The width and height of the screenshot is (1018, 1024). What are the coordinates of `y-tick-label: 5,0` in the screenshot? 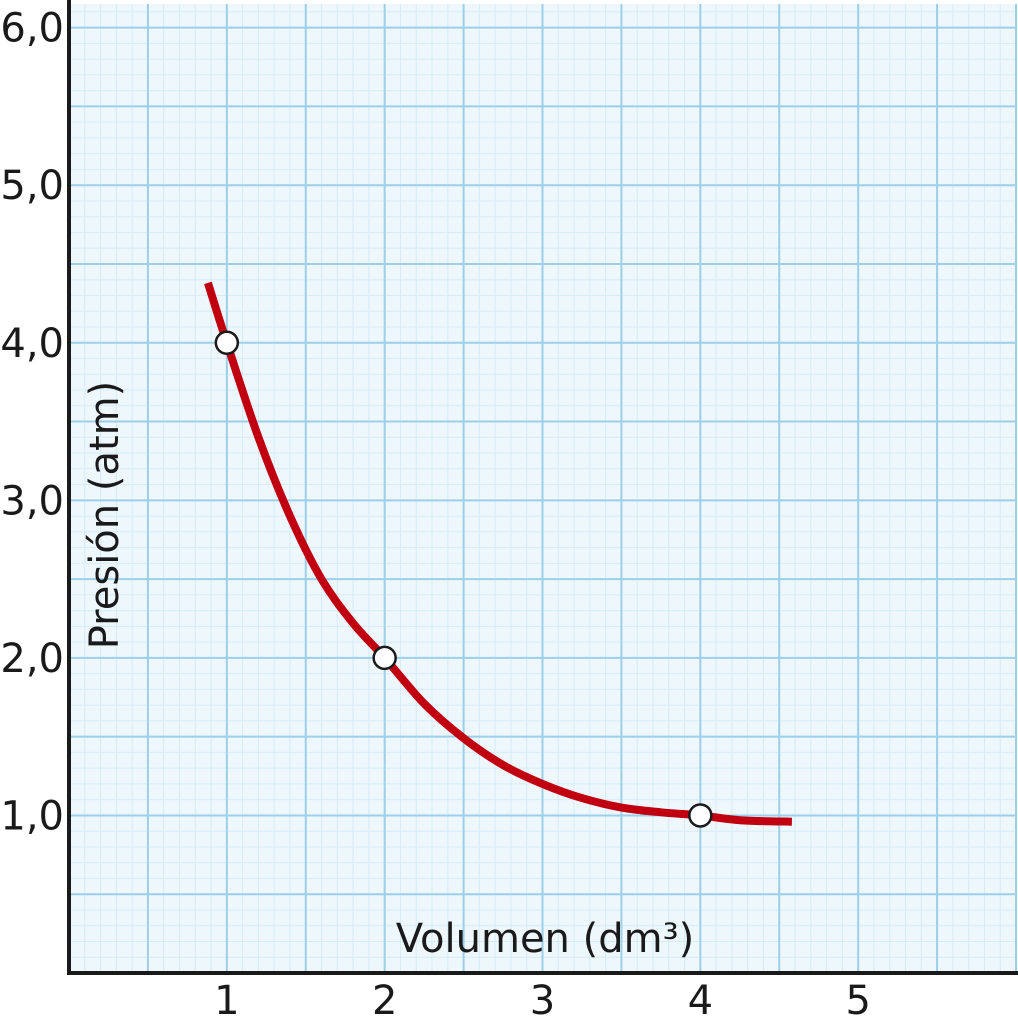 It's located at (32, 186).